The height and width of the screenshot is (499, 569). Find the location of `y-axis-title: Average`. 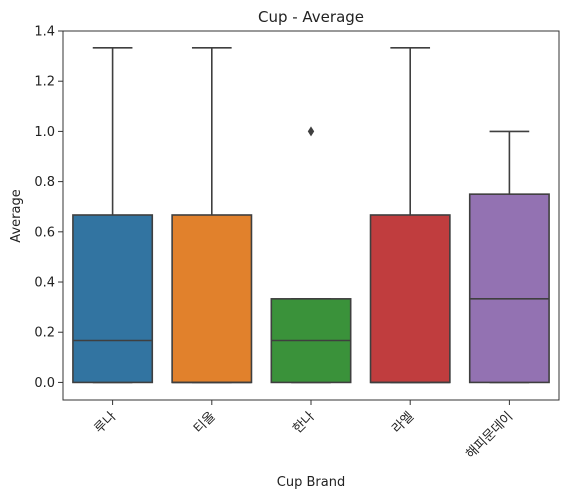

y-axis-title: Average is located at coordinates (16, 215).